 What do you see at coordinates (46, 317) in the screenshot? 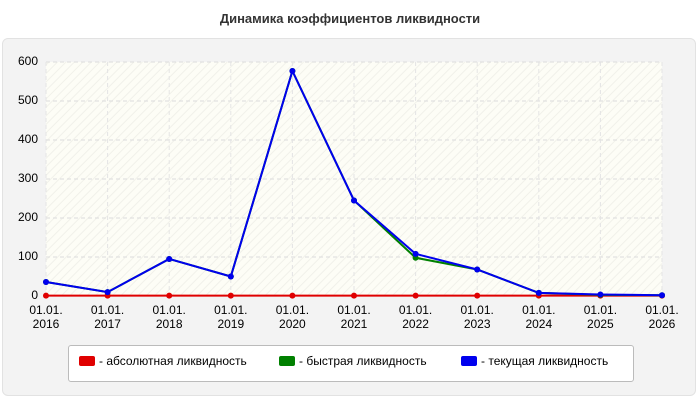
I see `x-tick-label: 01.01. 2016` at bounding box center [46, 317].